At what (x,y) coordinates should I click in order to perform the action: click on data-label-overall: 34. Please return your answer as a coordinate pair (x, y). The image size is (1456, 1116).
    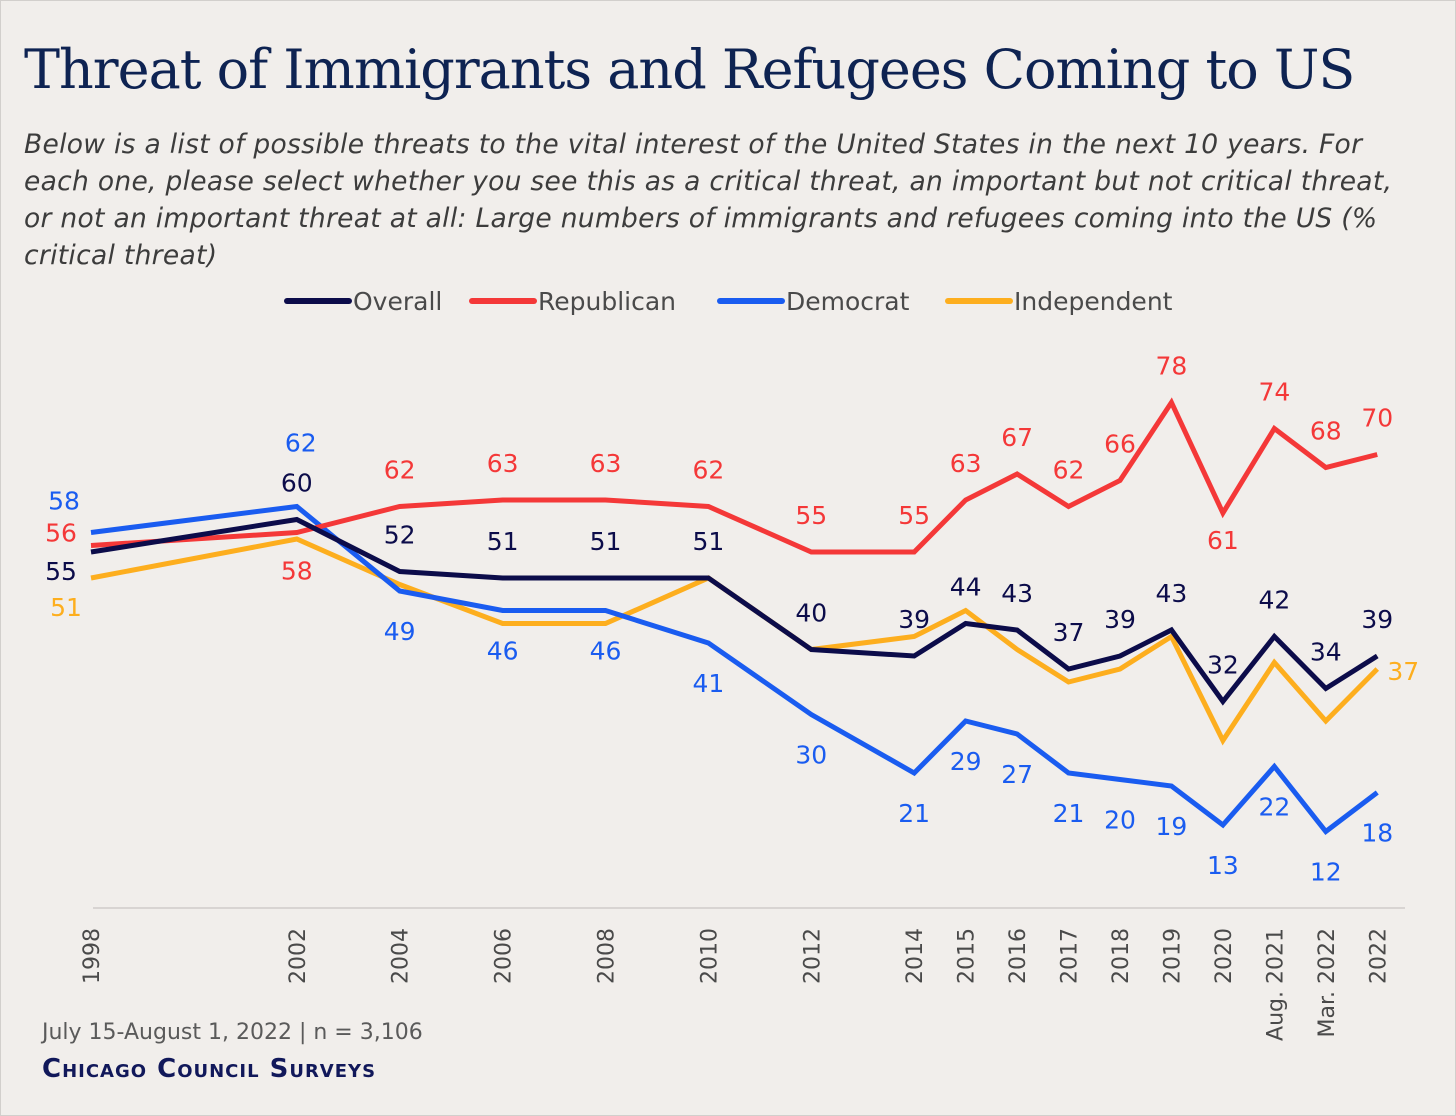
    Looking at the image, I should click on (1326, 652).